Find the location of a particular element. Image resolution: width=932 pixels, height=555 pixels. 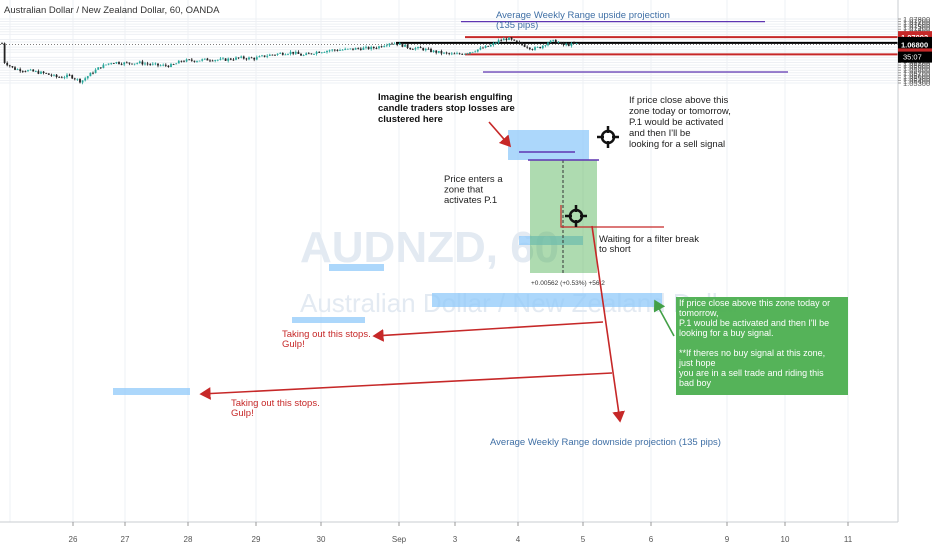

stops-note-2: Taking out this stops. is located at coordinates (275, 403).